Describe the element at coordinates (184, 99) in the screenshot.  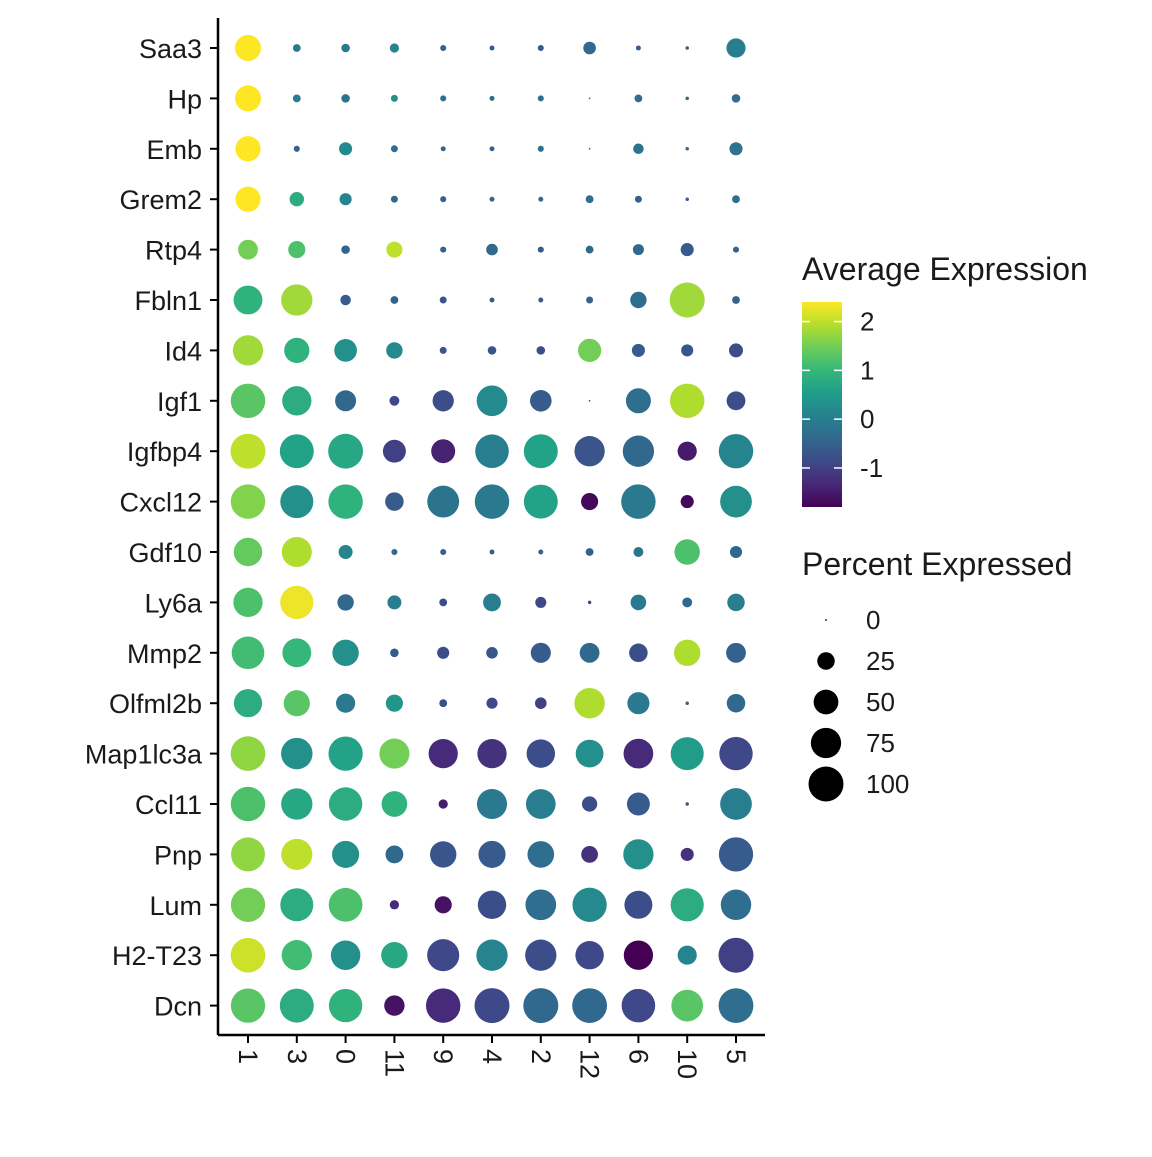
I see `gene-label: Hp` at that location.